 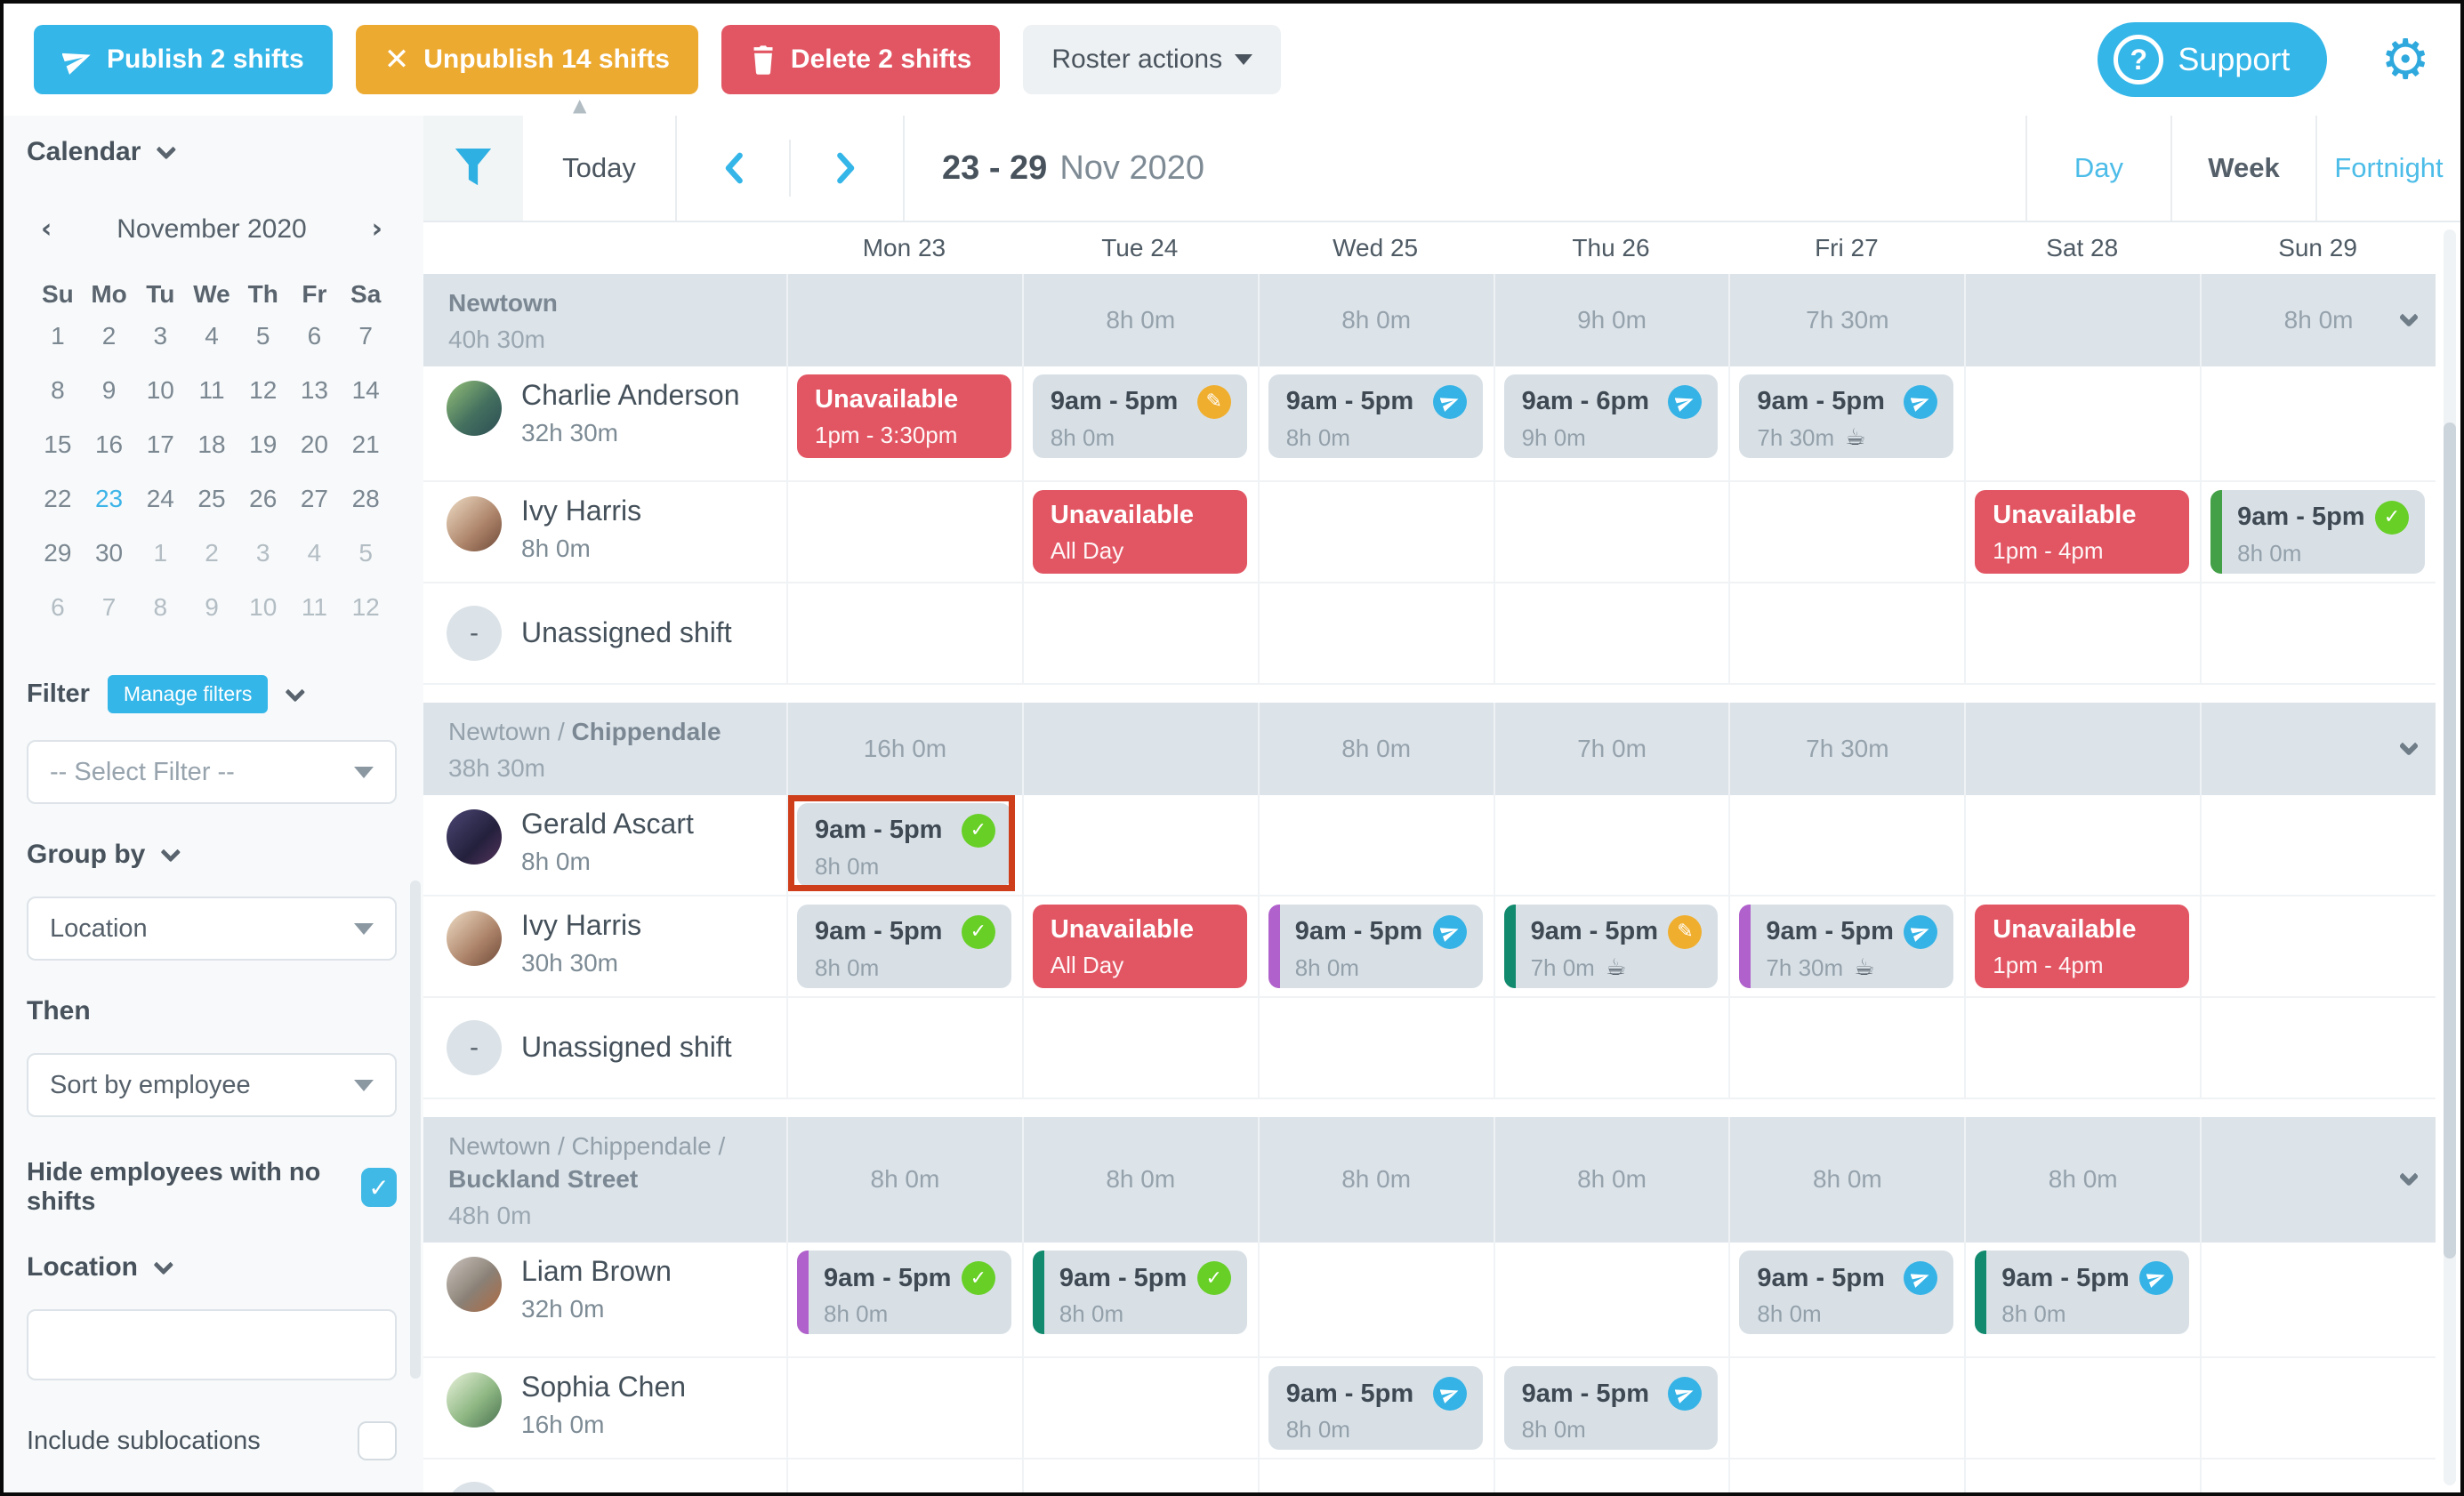 What do you see at coordinates (188, 694) in the screenshot?
I see `manage-filters-button: Manage filters` at bounding box center [188, 694].